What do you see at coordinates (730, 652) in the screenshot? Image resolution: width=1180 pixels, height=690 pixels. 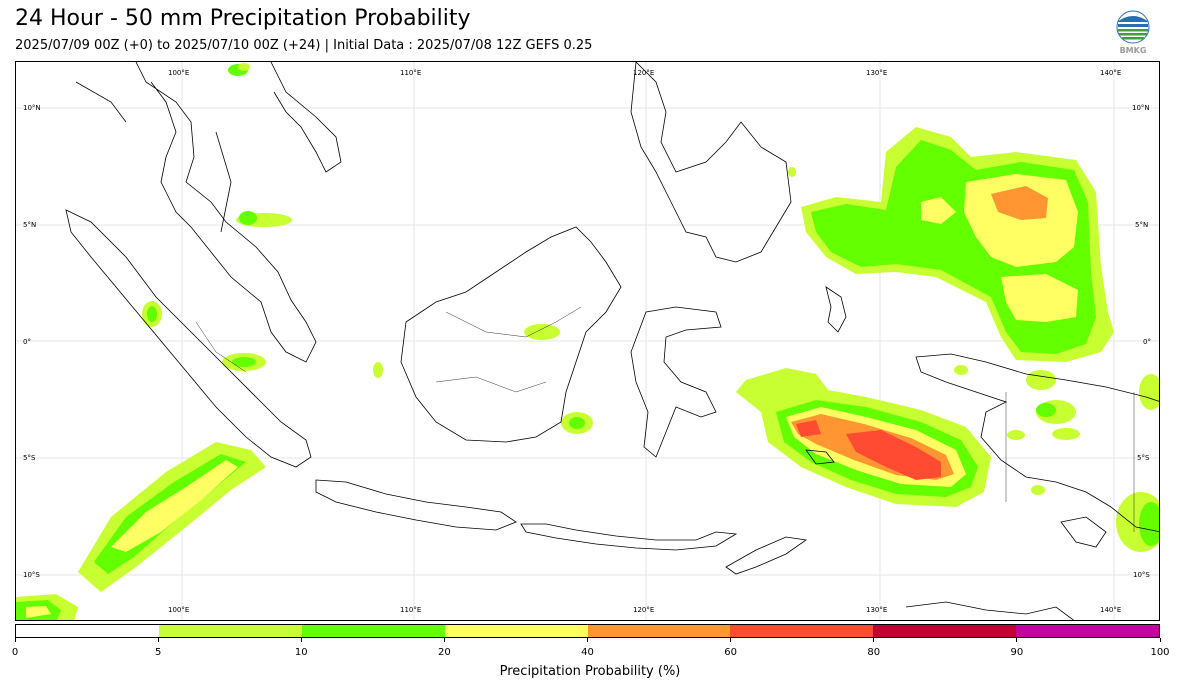 I see `colorbar-tick-label: 60` at bounding box center [730, 652].